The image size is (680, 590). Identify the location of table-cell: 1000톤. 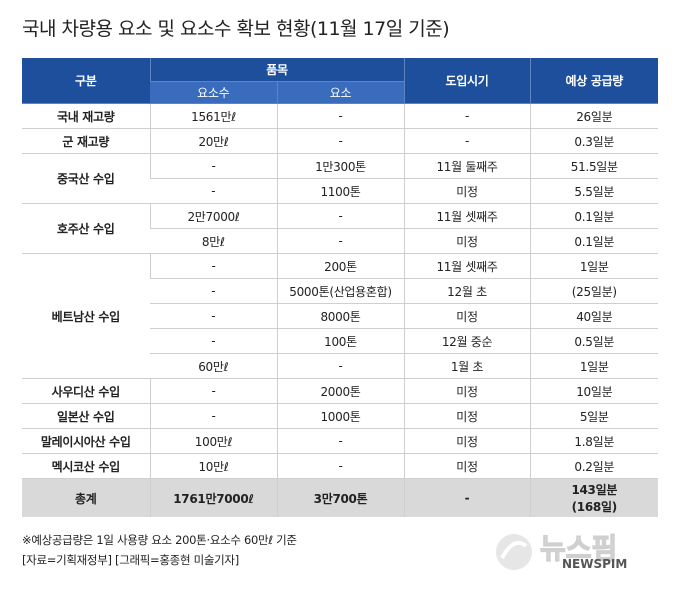
(340, 416).